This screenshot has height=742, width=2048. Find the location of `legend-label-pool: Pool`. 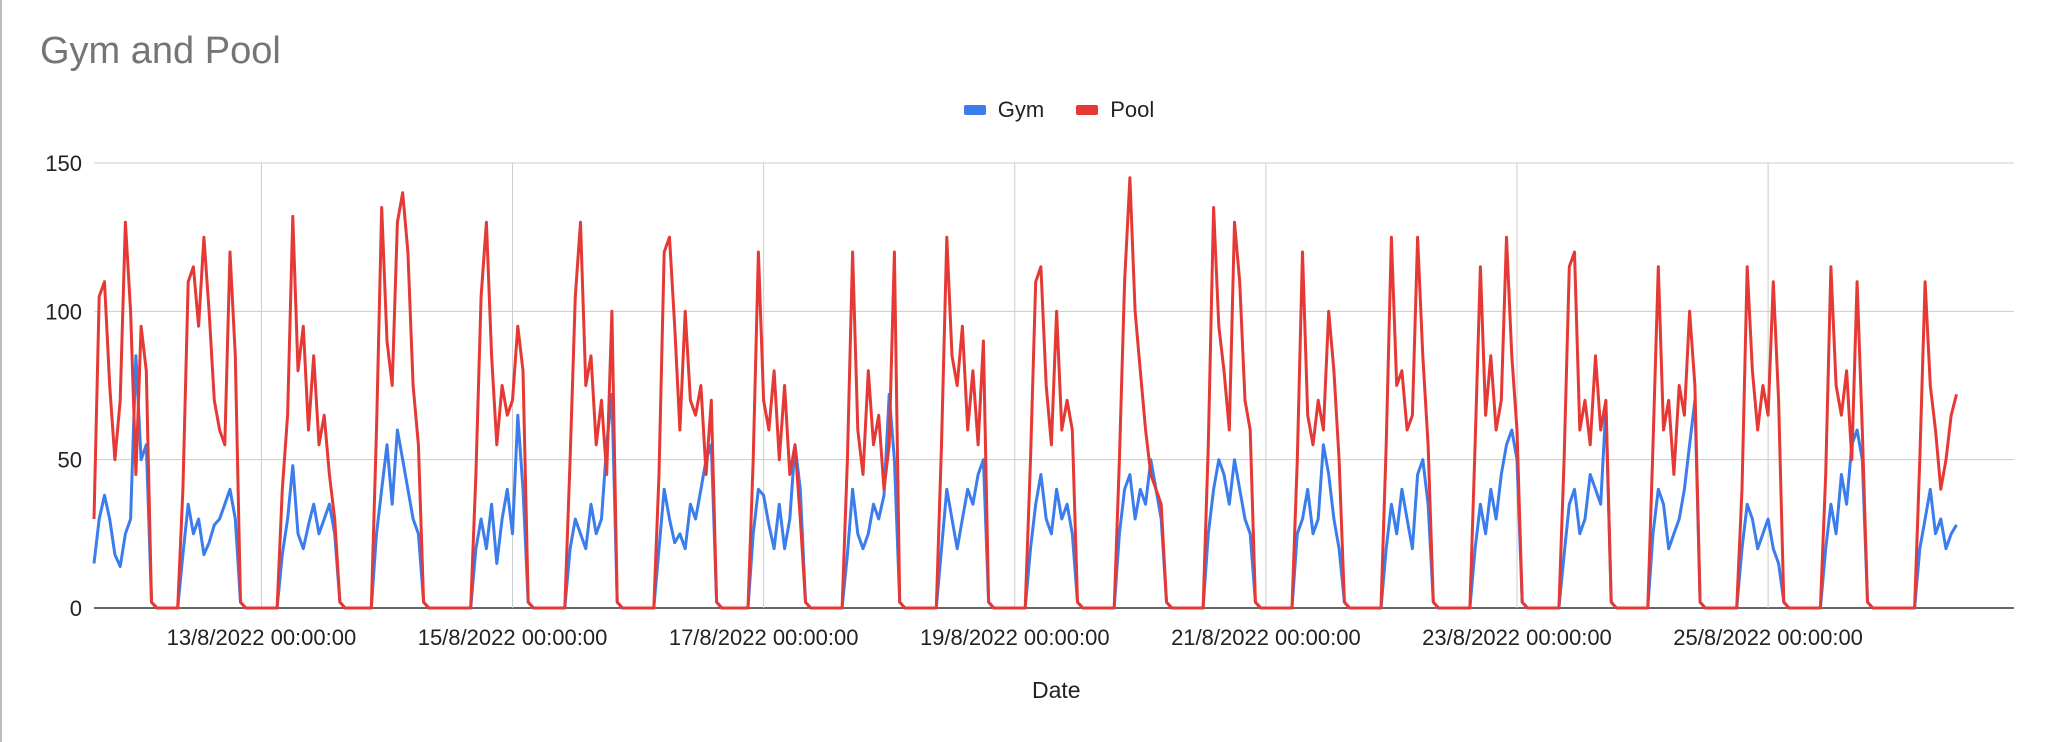

legend-label-pool: Pool is located at coordinates (1132, 109).